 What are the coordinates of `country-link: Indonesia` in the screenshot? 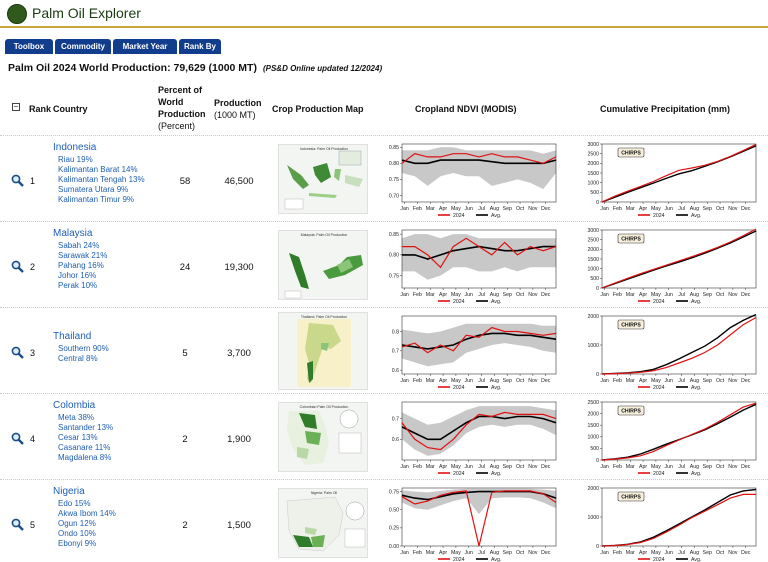 It's located at (75, 147).